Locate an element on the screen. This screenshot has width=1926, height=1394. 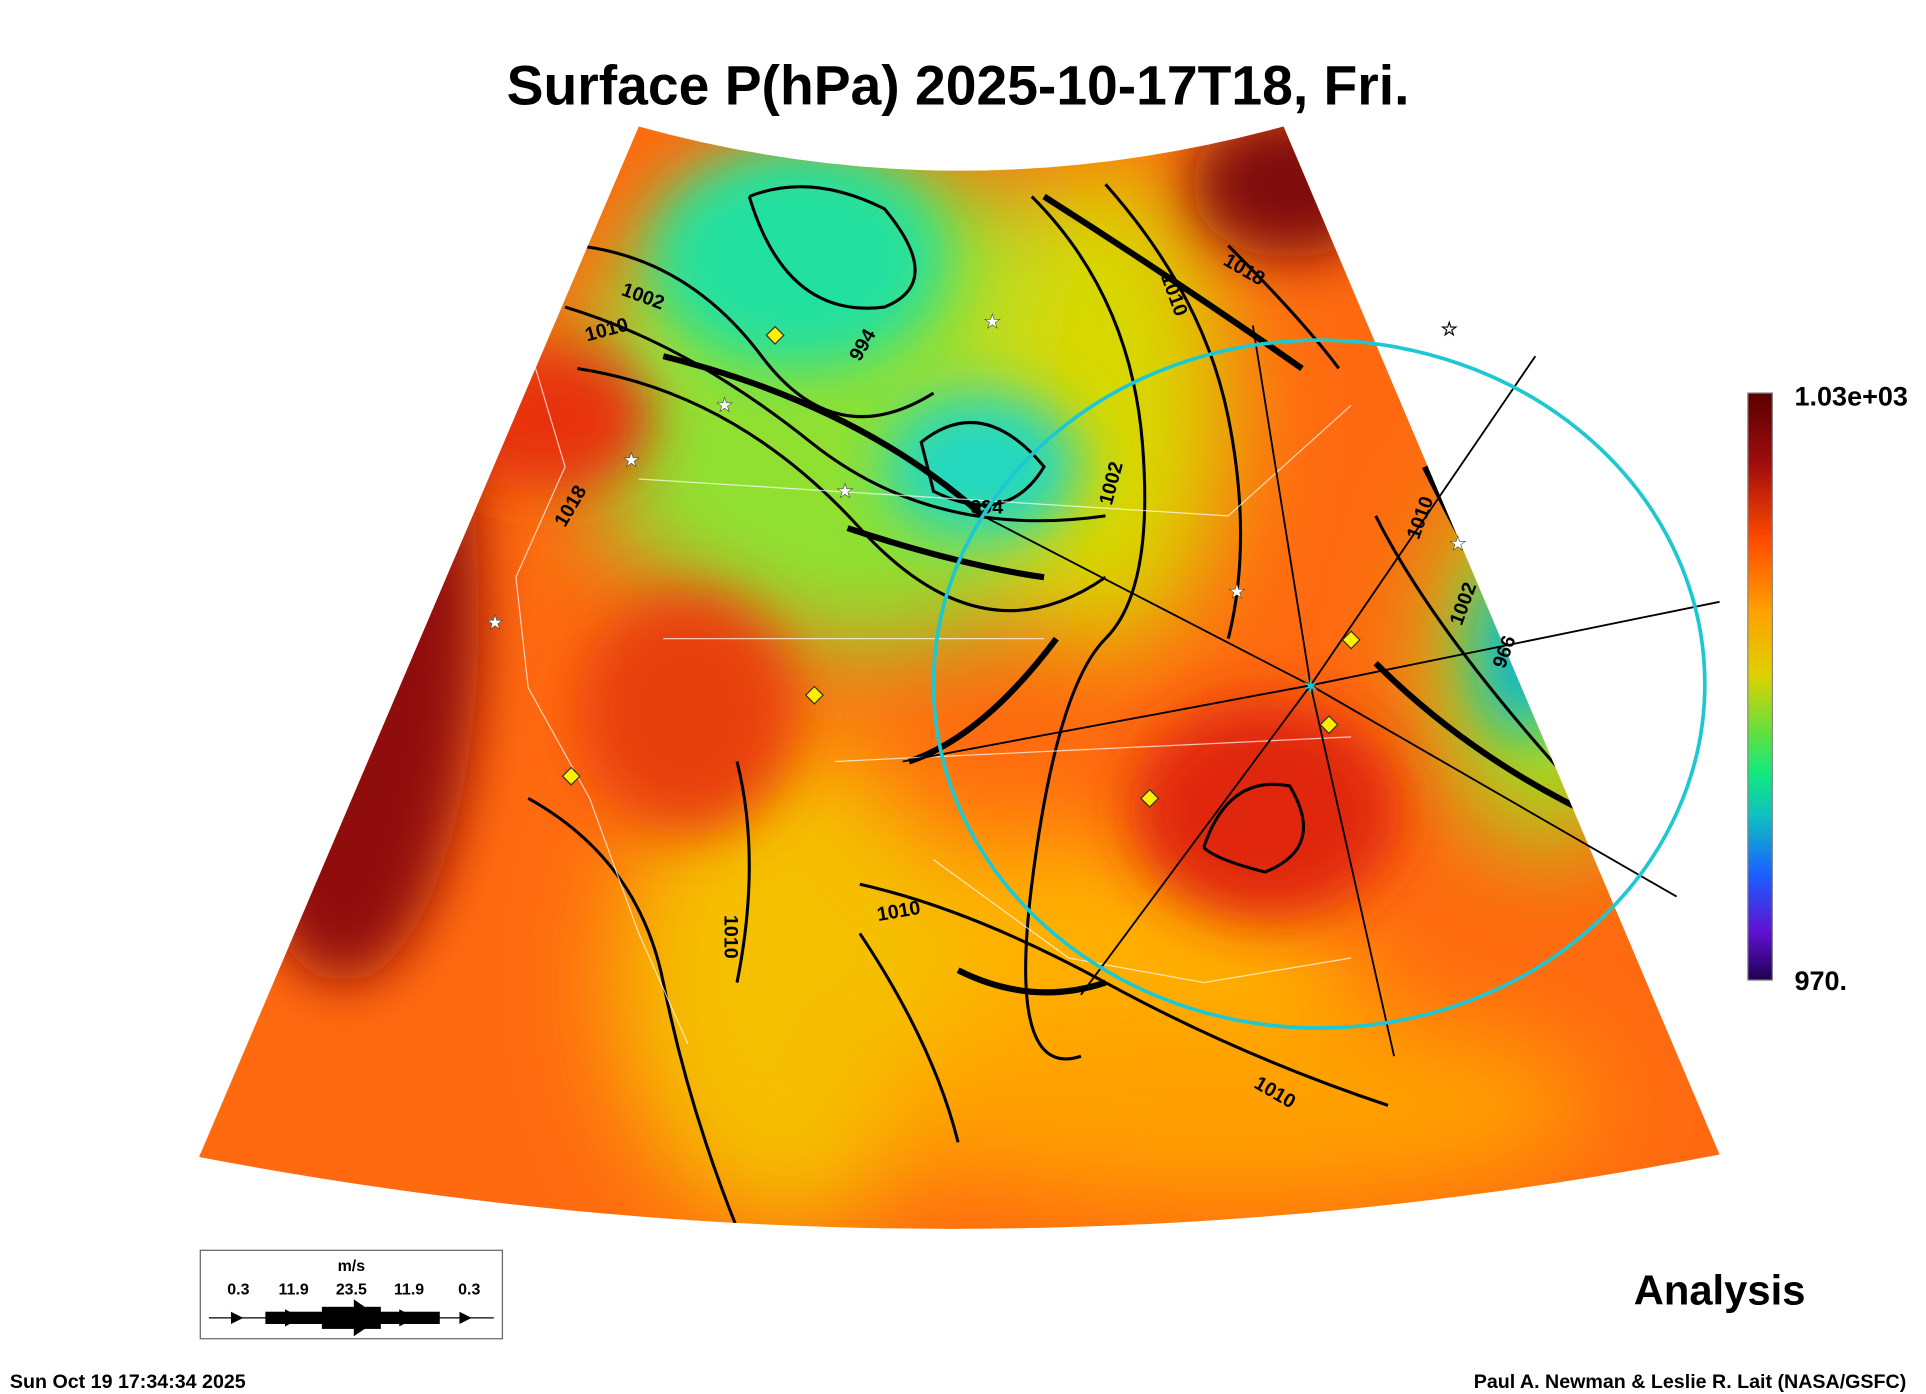
wind-legend: m/s 0.3 11.9 23.5 11.9 0.3 is located at coordinates (351, 1294).